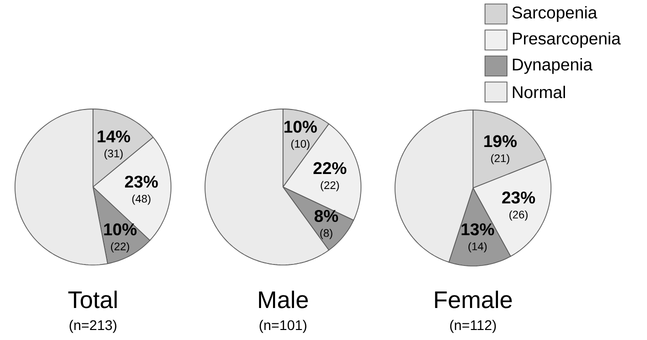 The height and width of the screenshot is (340, 647). What do you see at coordinates (552, 66) in the screenshot?
I see `legend-label: Dynapenia` at bounding box center [552, 66].